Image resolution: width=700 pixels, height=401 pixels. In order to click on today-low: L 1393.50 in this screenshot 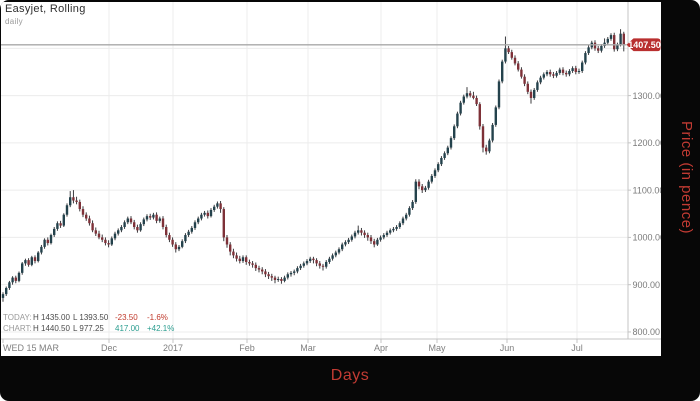, I will do `click(91, 317)`.